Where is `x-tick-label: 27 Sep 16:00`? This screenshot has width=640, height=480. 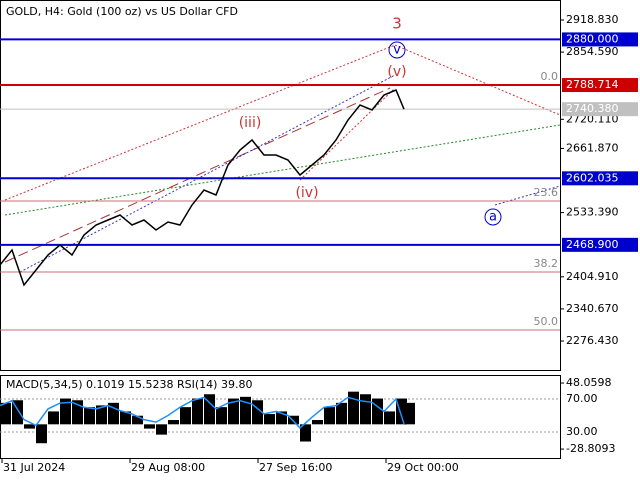 x-tick-label: 27 Sep 16:00 is located at coordinates (295, 467).